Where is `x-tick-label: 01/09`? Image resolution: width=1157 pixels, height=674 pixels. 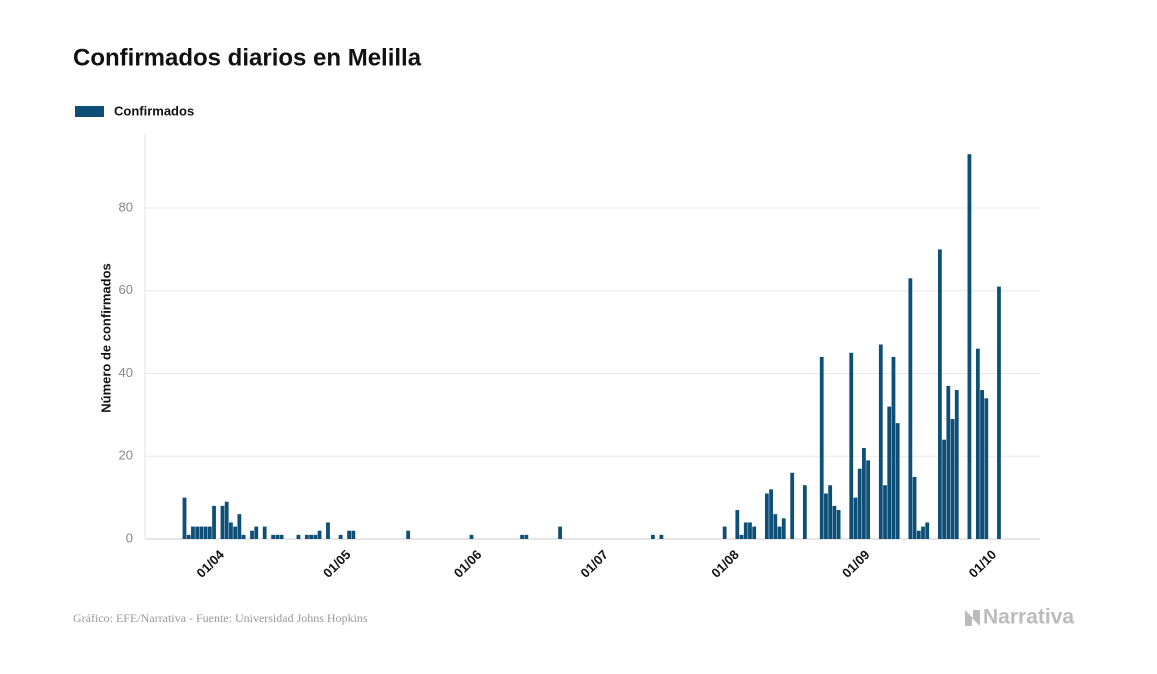 x-tick-label: 01/09 is located at coordinates (856, 564).